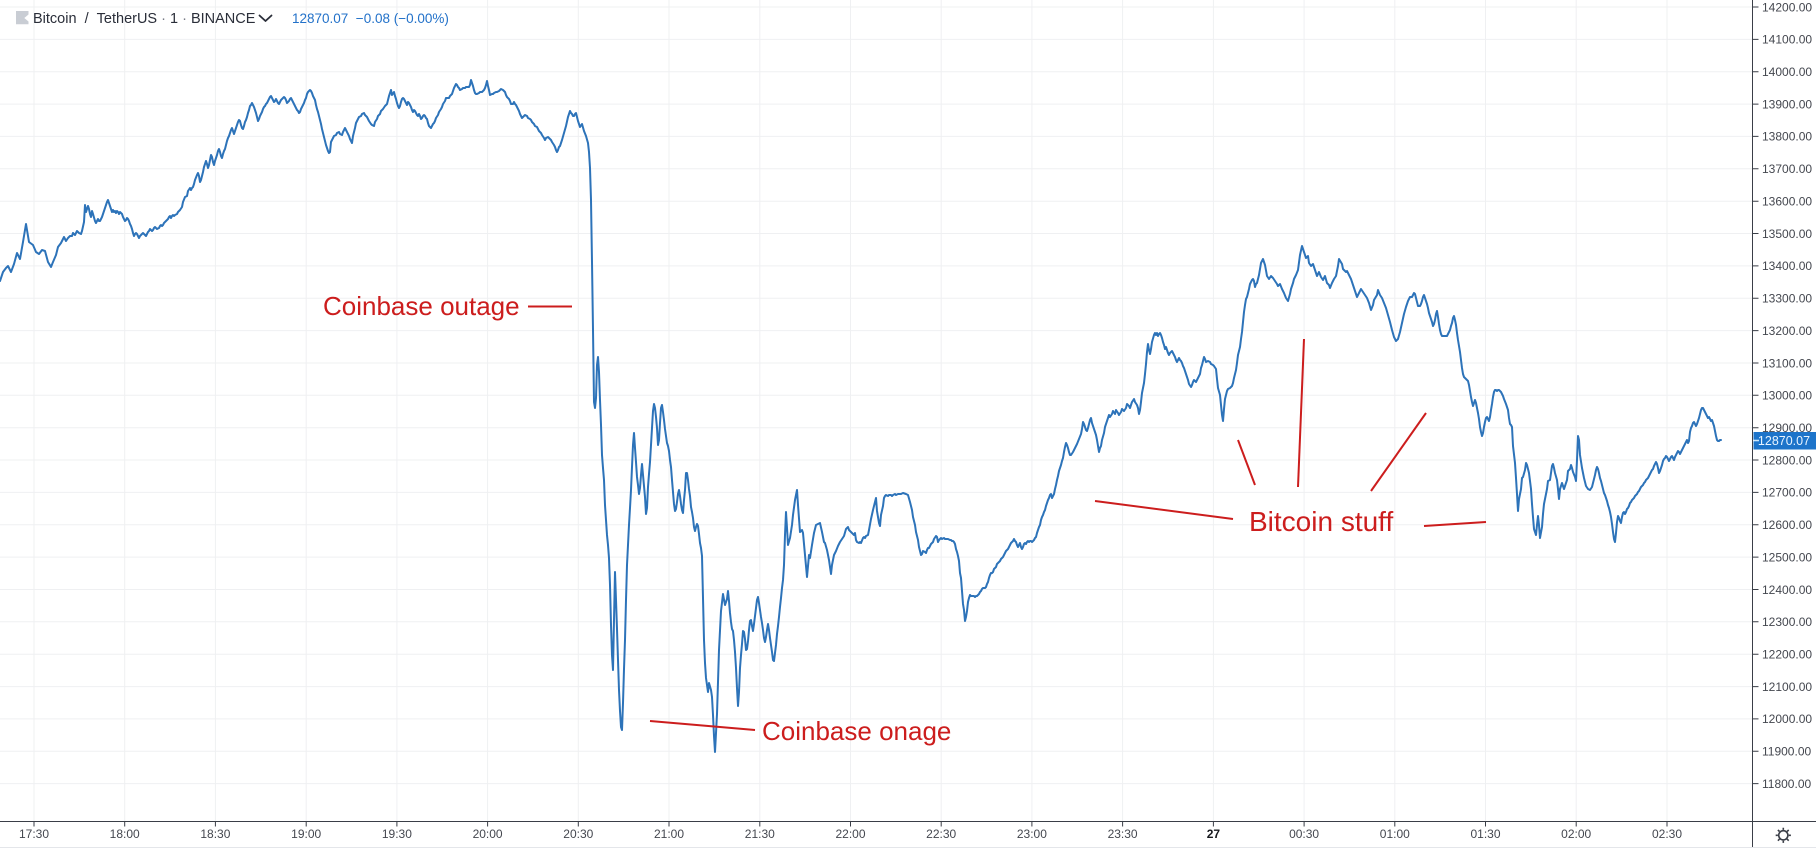 The height and width of the screenshot is (856, 1816). I want to click on svg-text: 23:00, so click(1032, 834).